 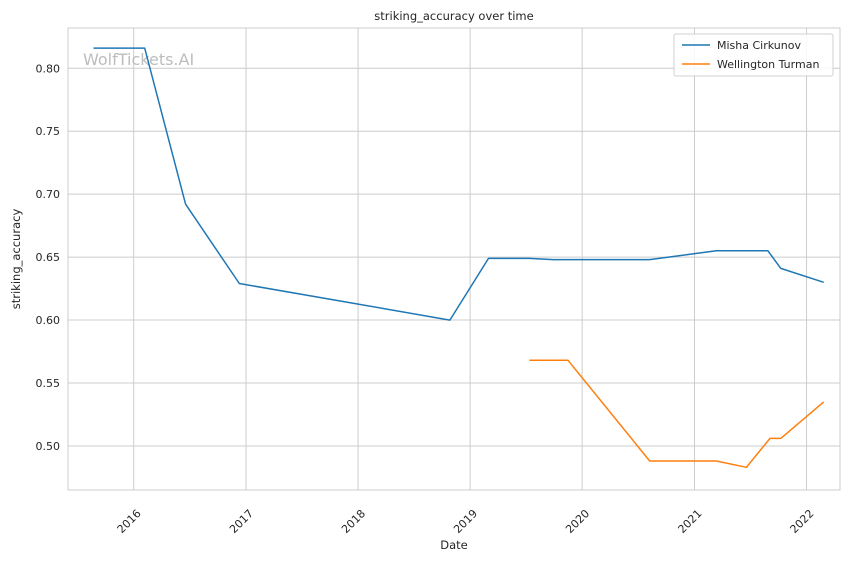 I want to click on legend-box, so click(x=753, y=55).